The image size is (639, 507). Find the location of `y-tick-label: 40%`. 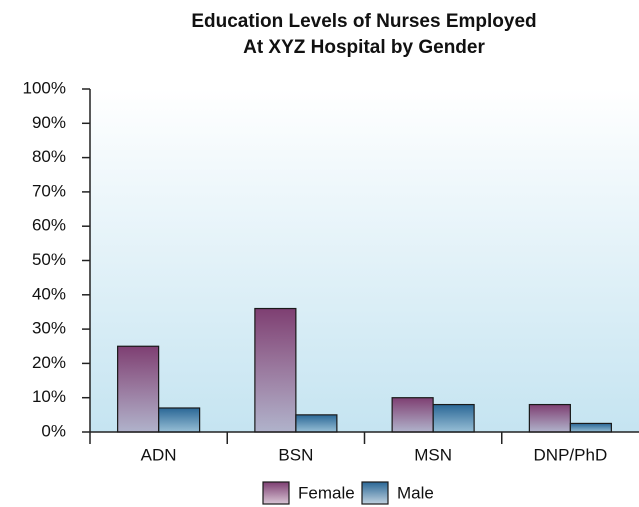

y-tick-label: 40% is located at coordinates (49, 293).